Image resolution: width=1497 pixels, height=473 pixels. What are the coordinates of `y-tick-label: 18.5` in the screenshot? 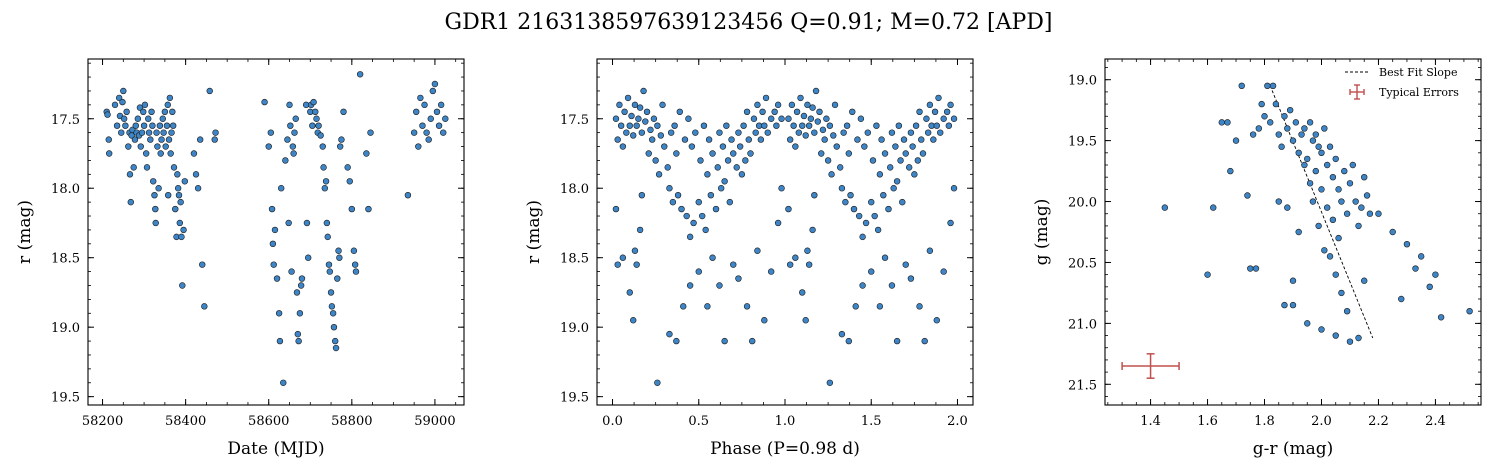 It's located at (65, 259).